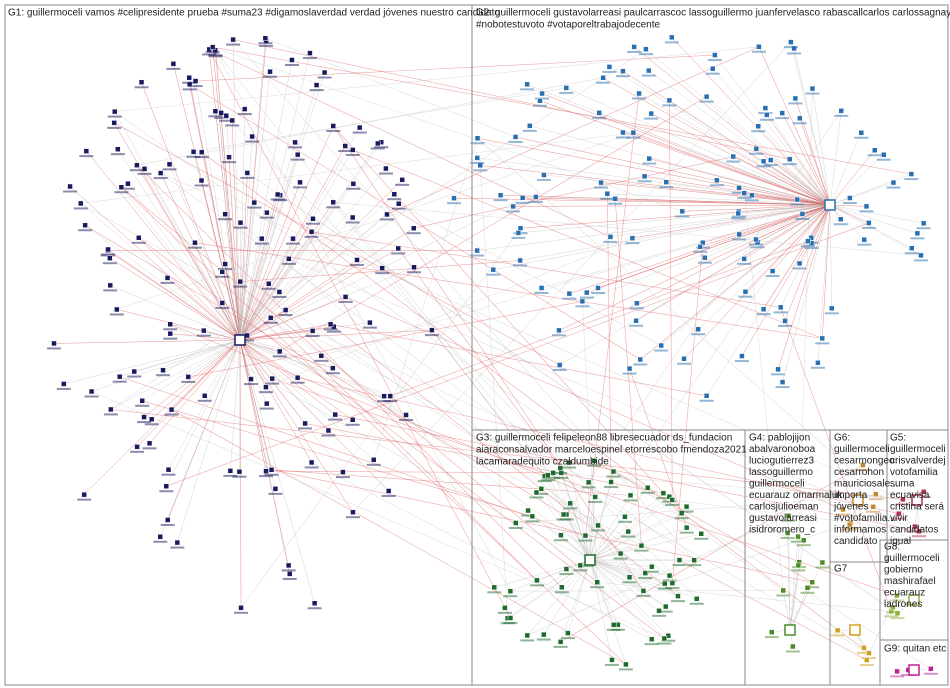 This screenshot has height=688, width=950. Describe the element at coordinates (914, 529) in the screenshot. I see `group-label: candidatos` at that location.